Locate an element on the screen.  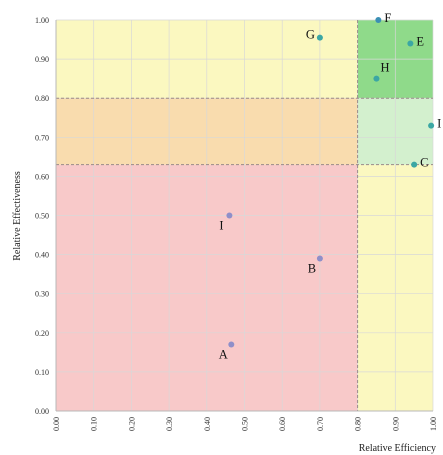
y-tick-label: 0.40 is located at coordinates (42, 255).